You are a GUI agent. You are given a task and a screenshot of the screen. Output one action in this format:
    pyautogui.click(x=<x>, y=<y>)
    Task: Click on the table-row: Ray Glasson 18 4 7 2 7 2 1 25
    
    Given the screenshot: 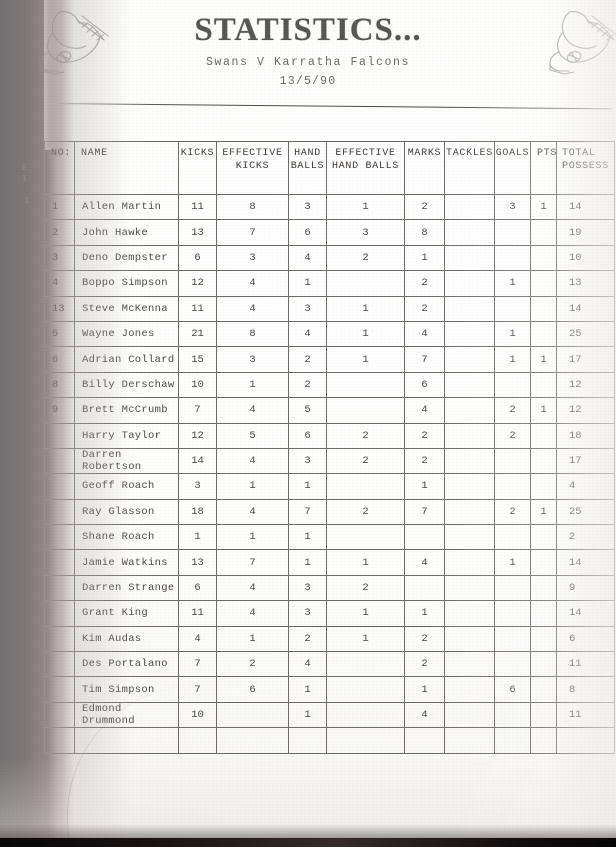 What is the action you would take?
    pyautogui.click(x=329, y=512)
    